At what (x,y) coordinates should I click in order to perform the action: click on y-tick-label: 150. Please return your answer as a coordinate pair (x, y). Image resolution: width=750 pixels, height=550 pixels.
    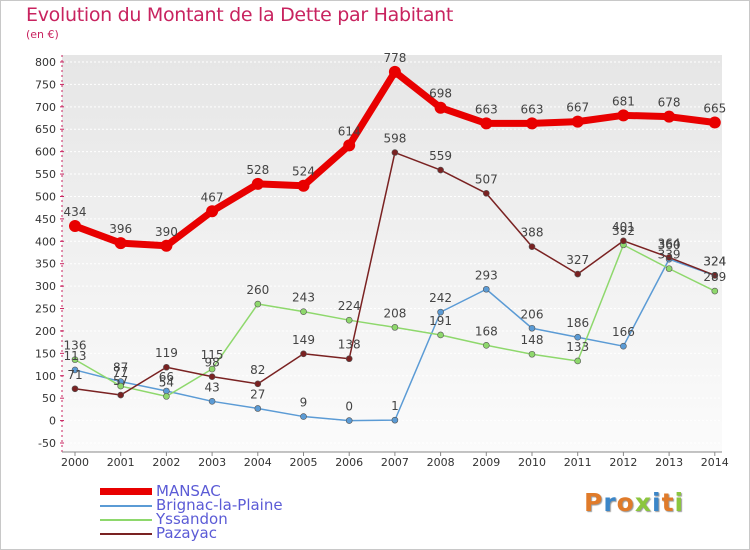
    Looking at the image, I should click on (45, 353).